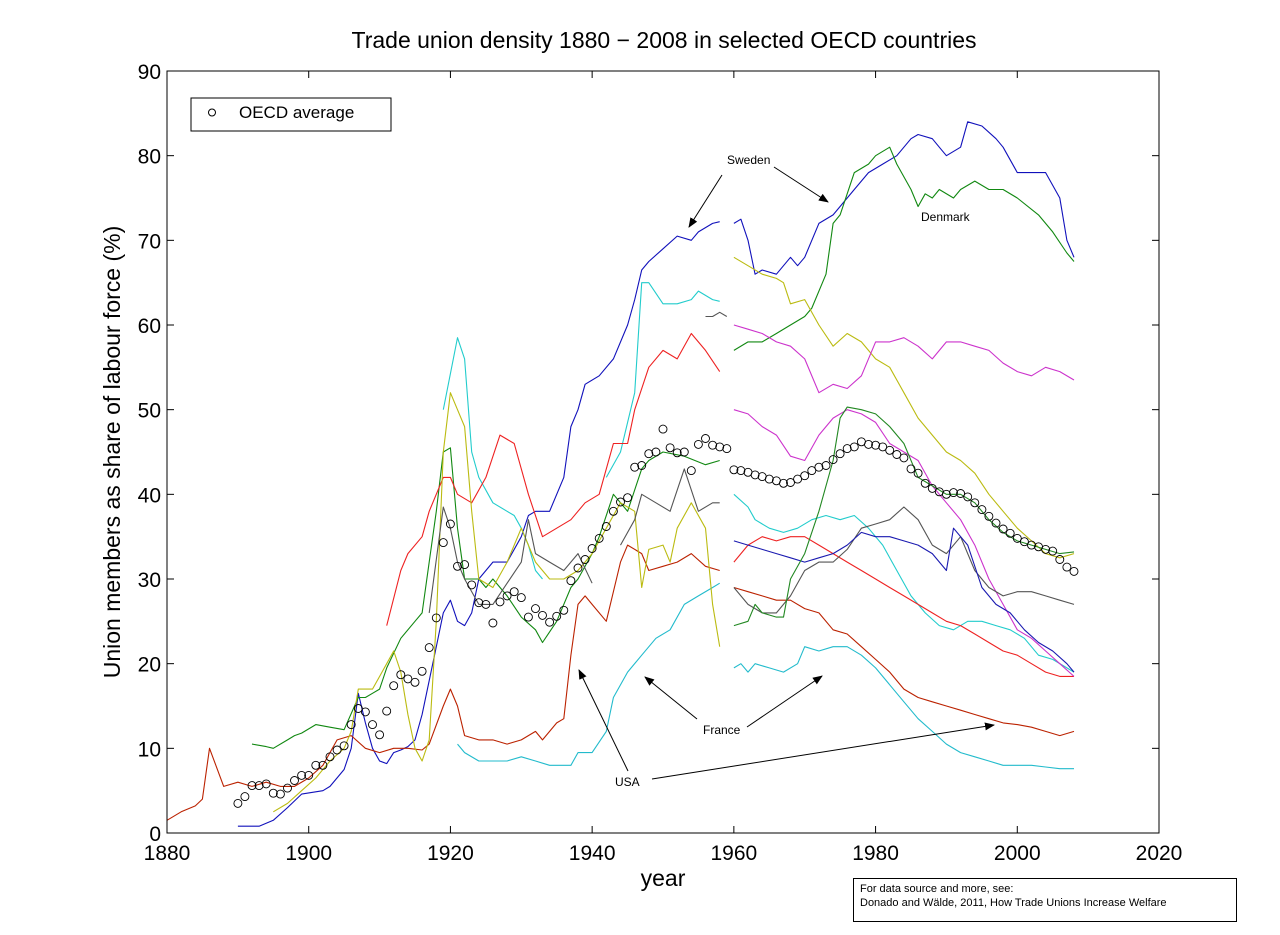  I want to click on x-tick-label: 2020, so click(1159, 853).